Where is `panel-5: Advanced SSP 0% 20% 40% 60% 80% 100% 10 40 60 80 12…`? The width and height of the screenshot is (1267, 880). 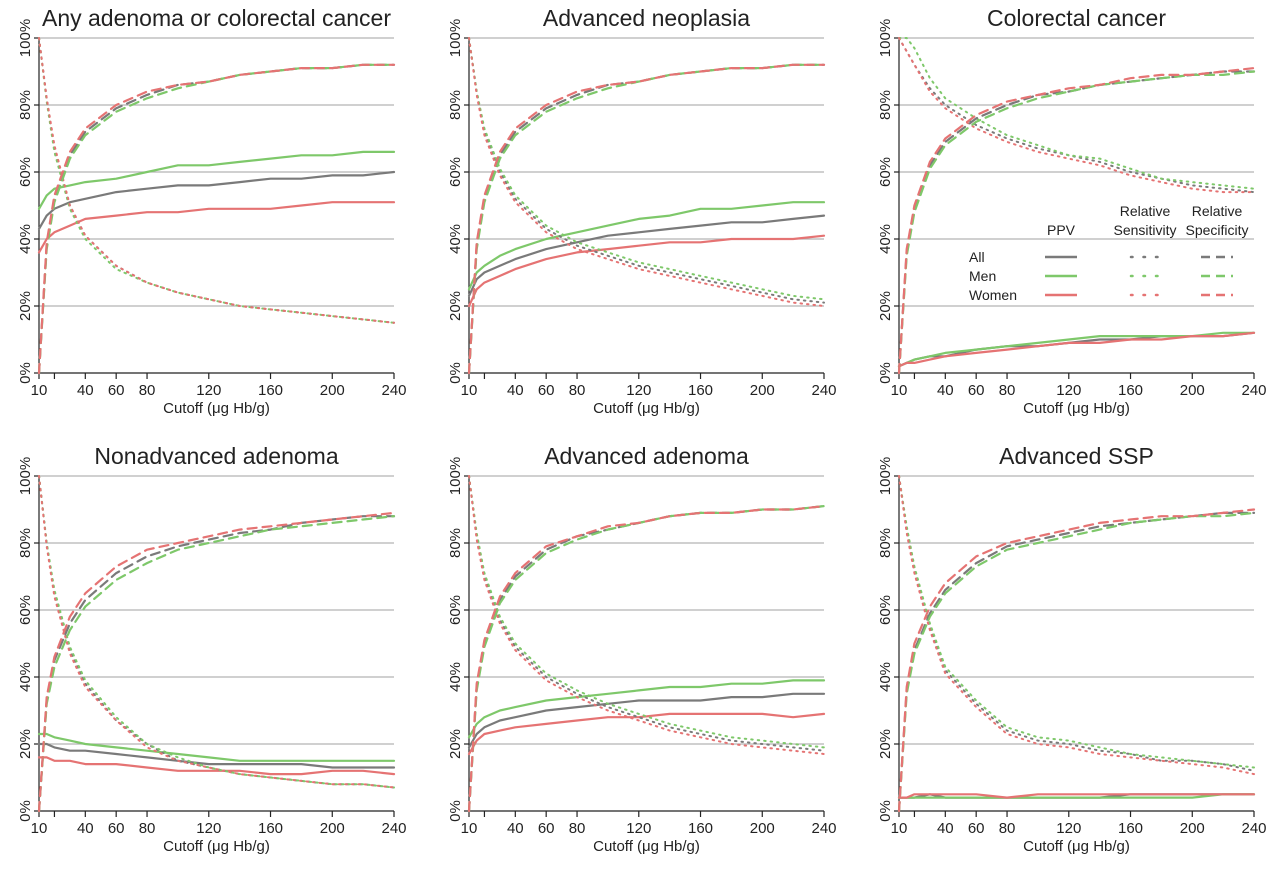
panel-5: Advanced SSP 0% 20% 40% 60% 80% 100% 10 40 60 80 12… is located at coordinates (1072, 649).